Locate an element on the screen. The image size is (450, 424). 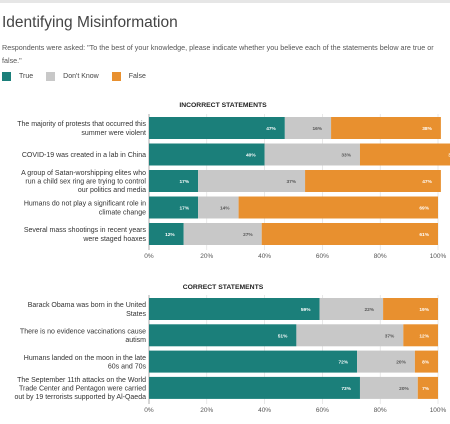
chart-0-category-label: our politics and media is located at coordinates (112, 190).